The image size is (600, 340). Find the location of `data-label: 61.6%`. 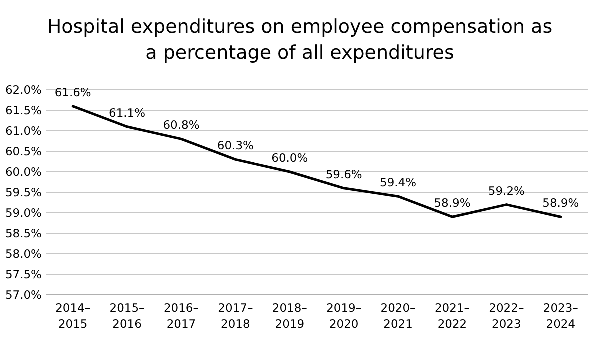

data-label: 61.6% is located at coordinates (73, 92).